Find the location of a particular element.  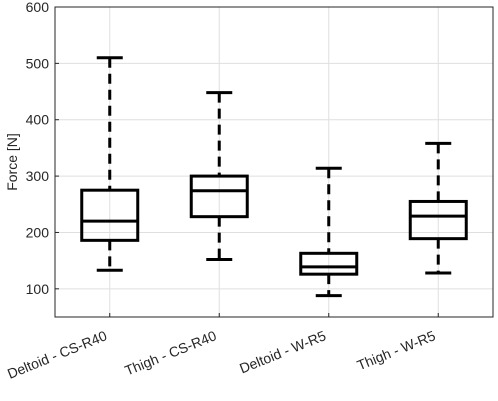

y-tick-label: 200 is located at coordinates (38, 232).